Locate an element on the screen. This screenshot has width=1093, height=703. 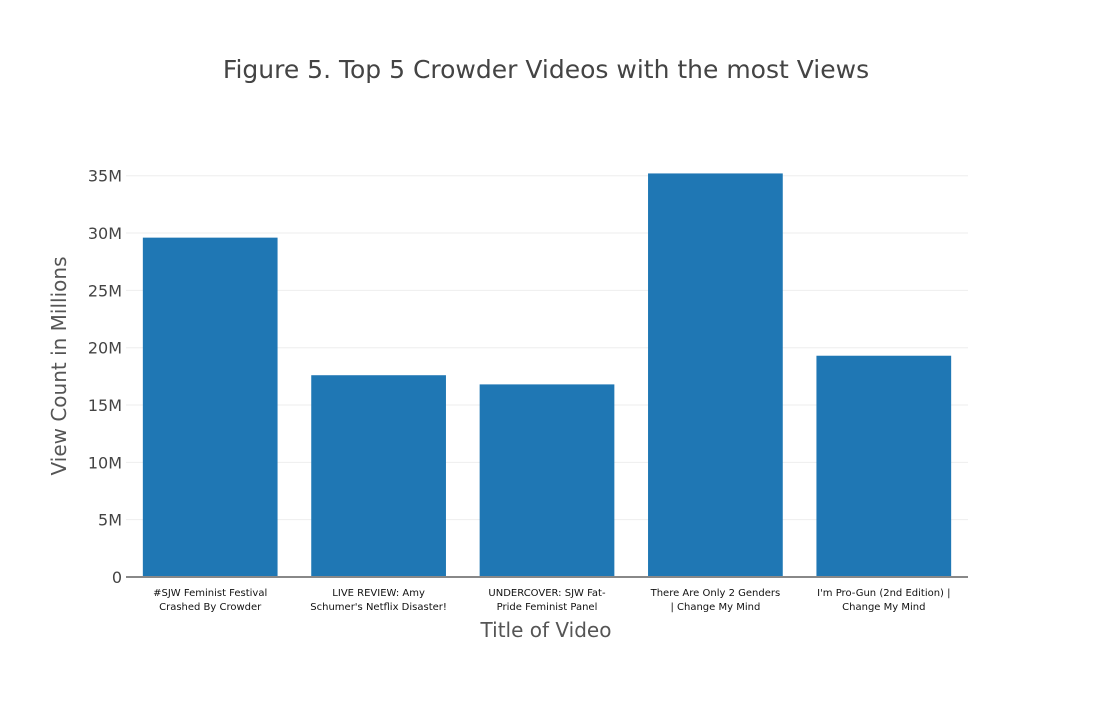
x-tick-label: There Are Only 2 Genders | Change My Mind is located at coordinates (715, 600).